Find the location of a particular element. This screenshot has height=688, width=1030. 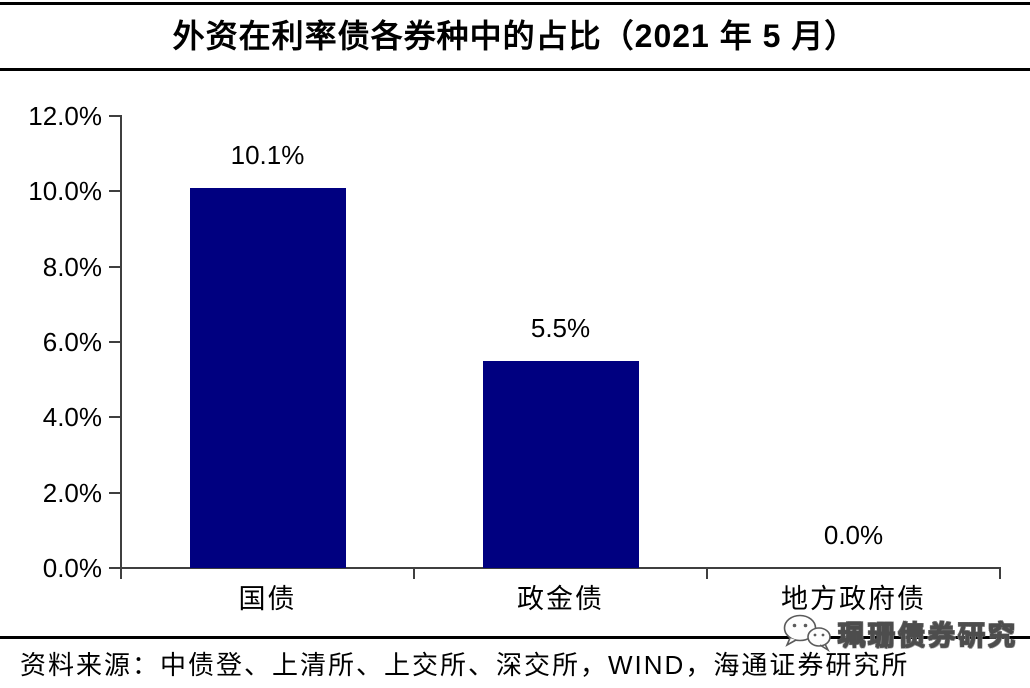

chart-title: 外资在利率债各券种中的占比（2021 年 5 月） is located at coordinates (515, 36).